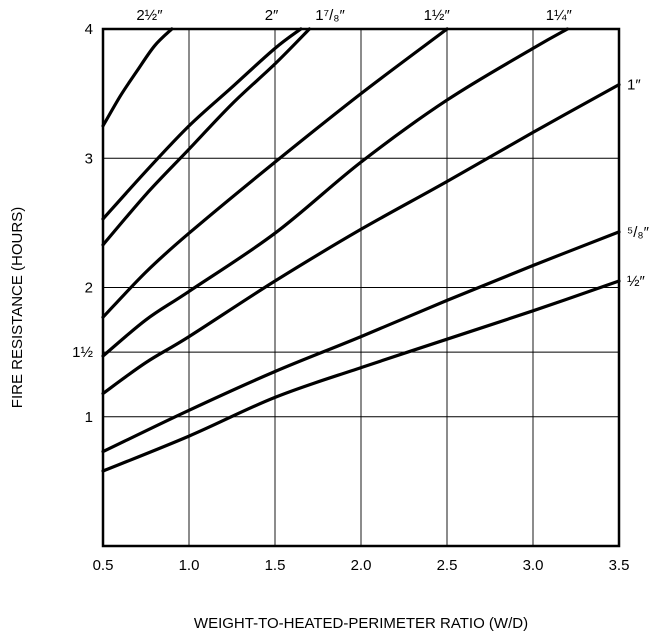  Describe the element at coordinates (559, 15) in the screenshot. I see `series-label: 1¼″` at that location.